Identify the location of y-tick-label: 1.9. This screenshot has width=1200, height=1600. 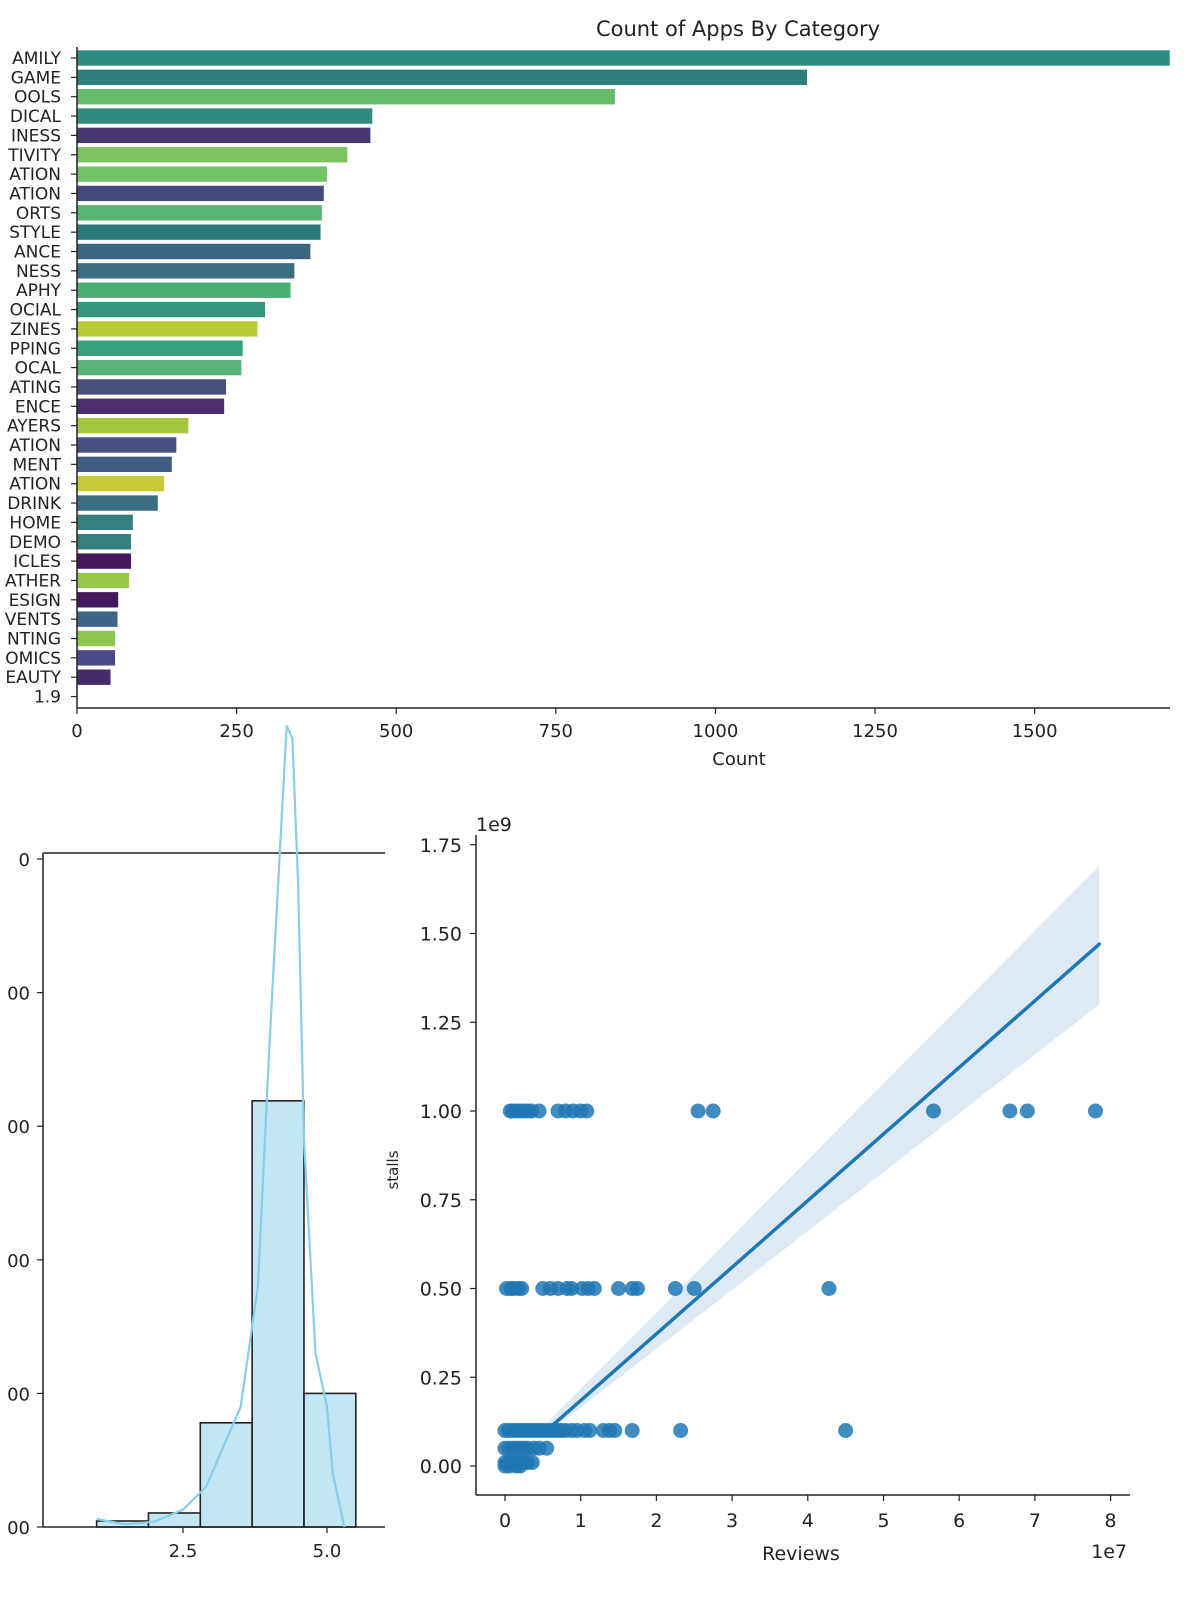
(47, 698).